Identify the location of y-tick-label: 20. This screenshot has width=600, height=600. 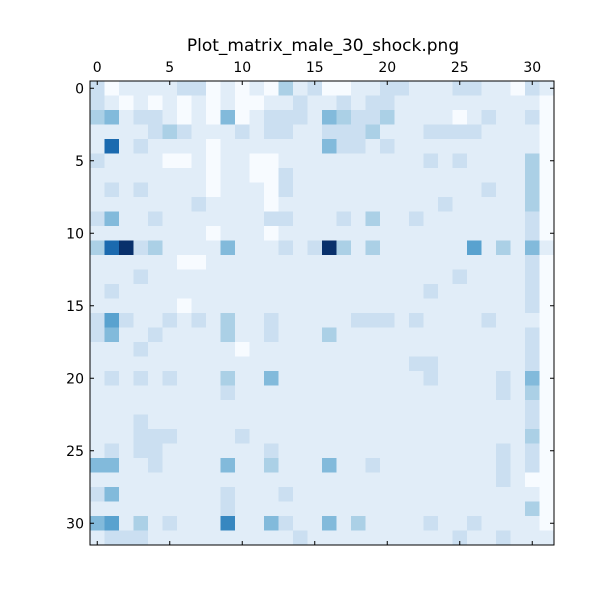
(75, 379).